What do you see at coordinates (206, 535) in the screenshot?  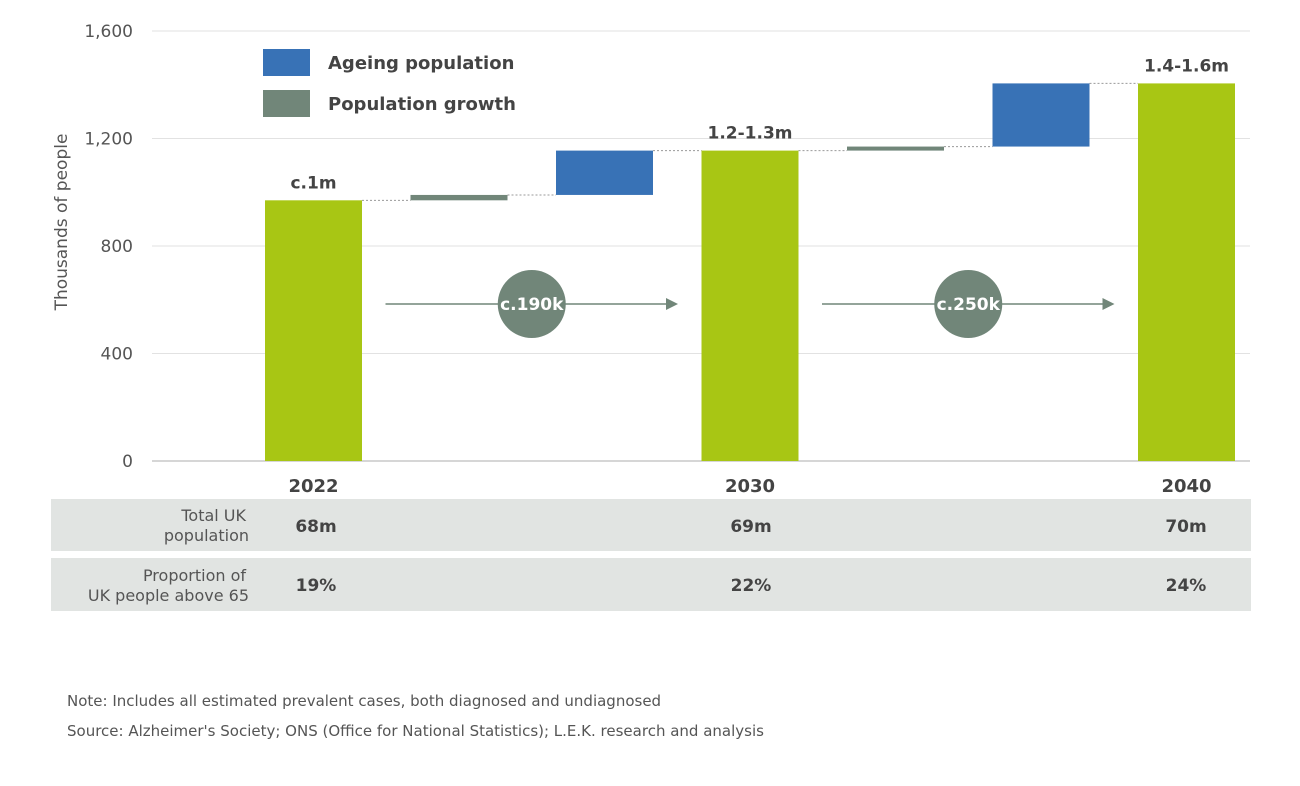 I see `table-row-label: population` at bounding box center [206, 535].